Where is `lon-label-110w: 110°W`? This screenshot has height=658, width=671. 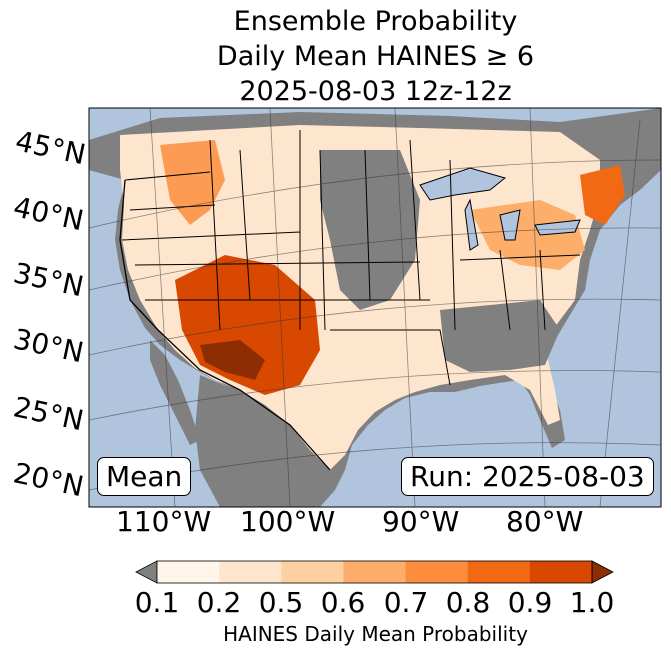
lon-label-110w: 110°W is located at coordinates (164, 521).